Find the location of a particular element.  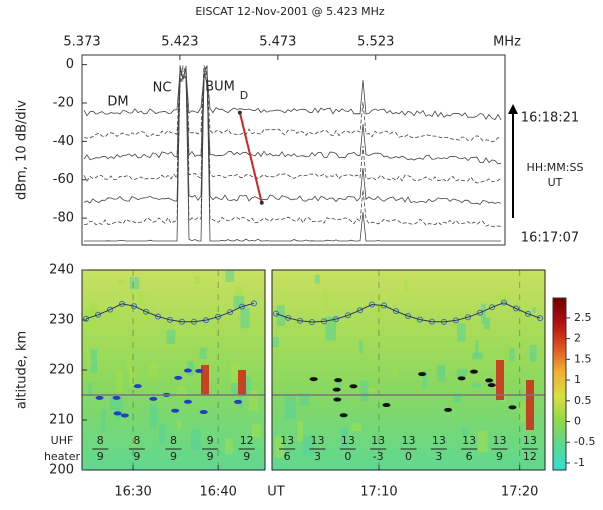

heater-value: 9 is located at coordinates (173, 456).